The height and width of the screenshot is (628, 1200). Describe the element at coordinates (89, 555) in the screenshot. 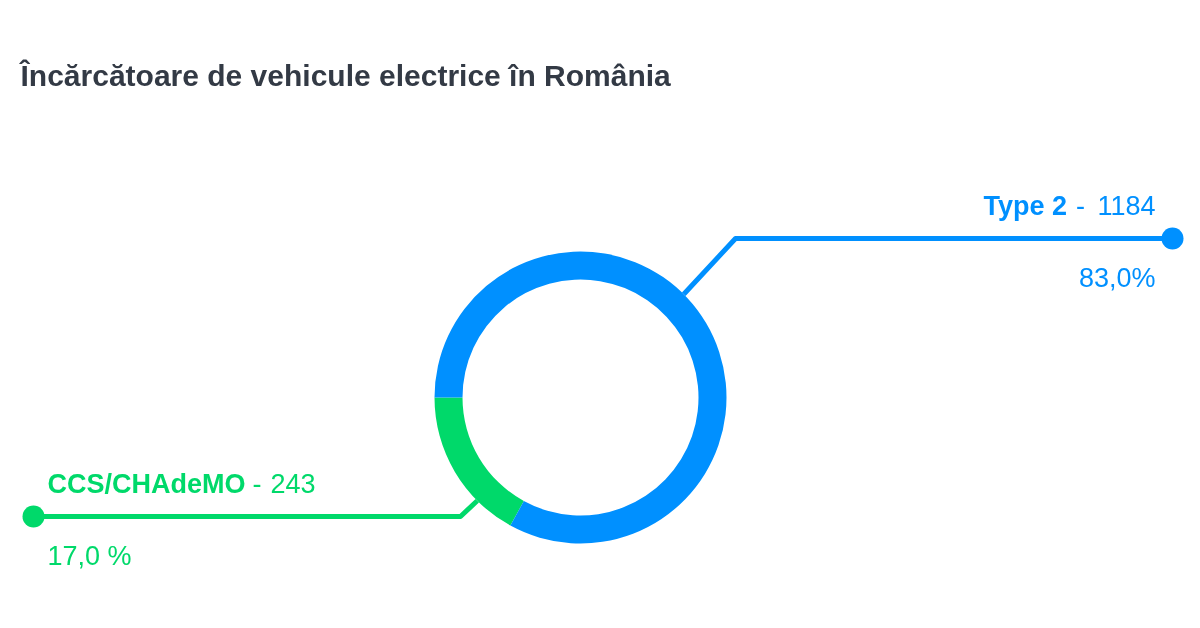

I see `text: 17,0 %` at that location.